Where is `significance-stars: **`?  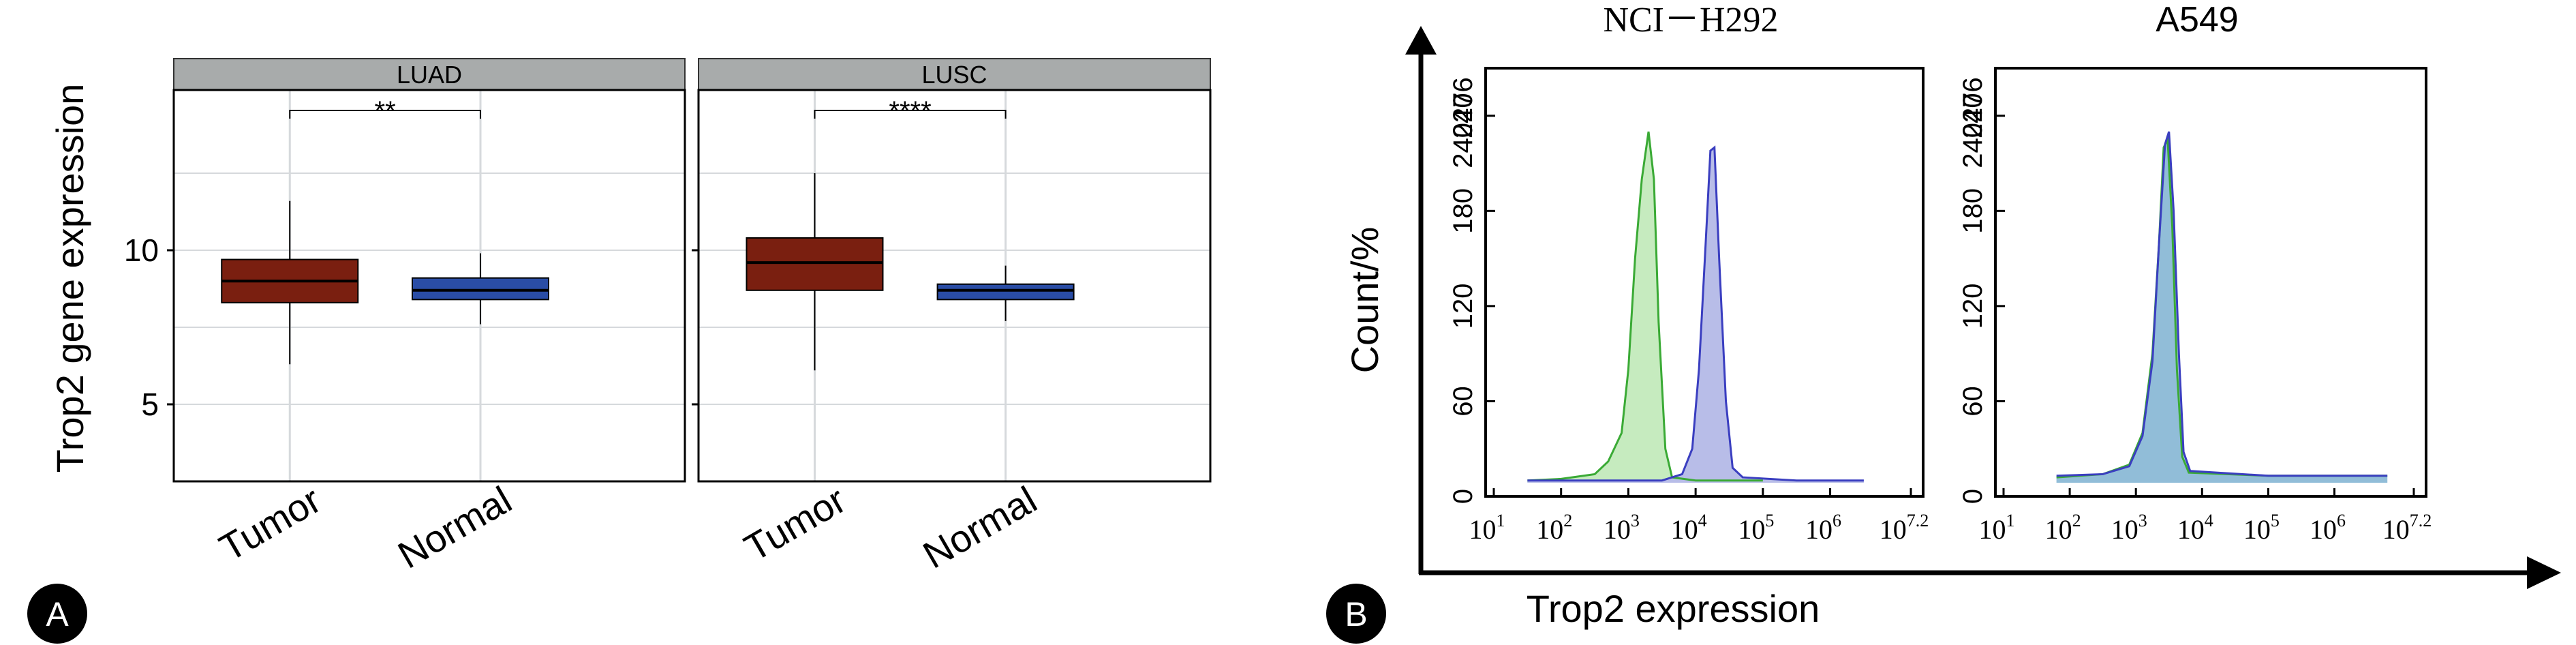
significance-stars: ** is located at coordinates (385, 111).